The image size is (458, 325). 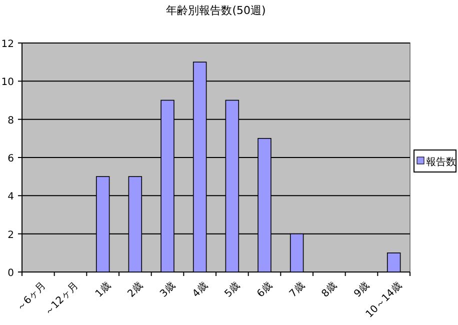 I want to click on x-tick-label: 8歳, so click(x=329, y=290).